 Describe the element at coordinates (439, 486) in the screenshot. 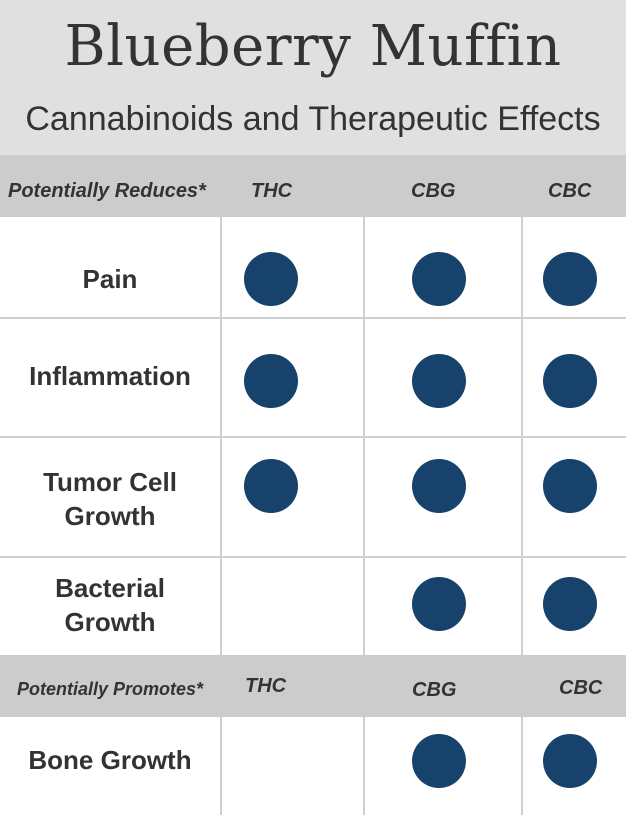

I see `marker-cbg-tumor-cell-growth` at that location.